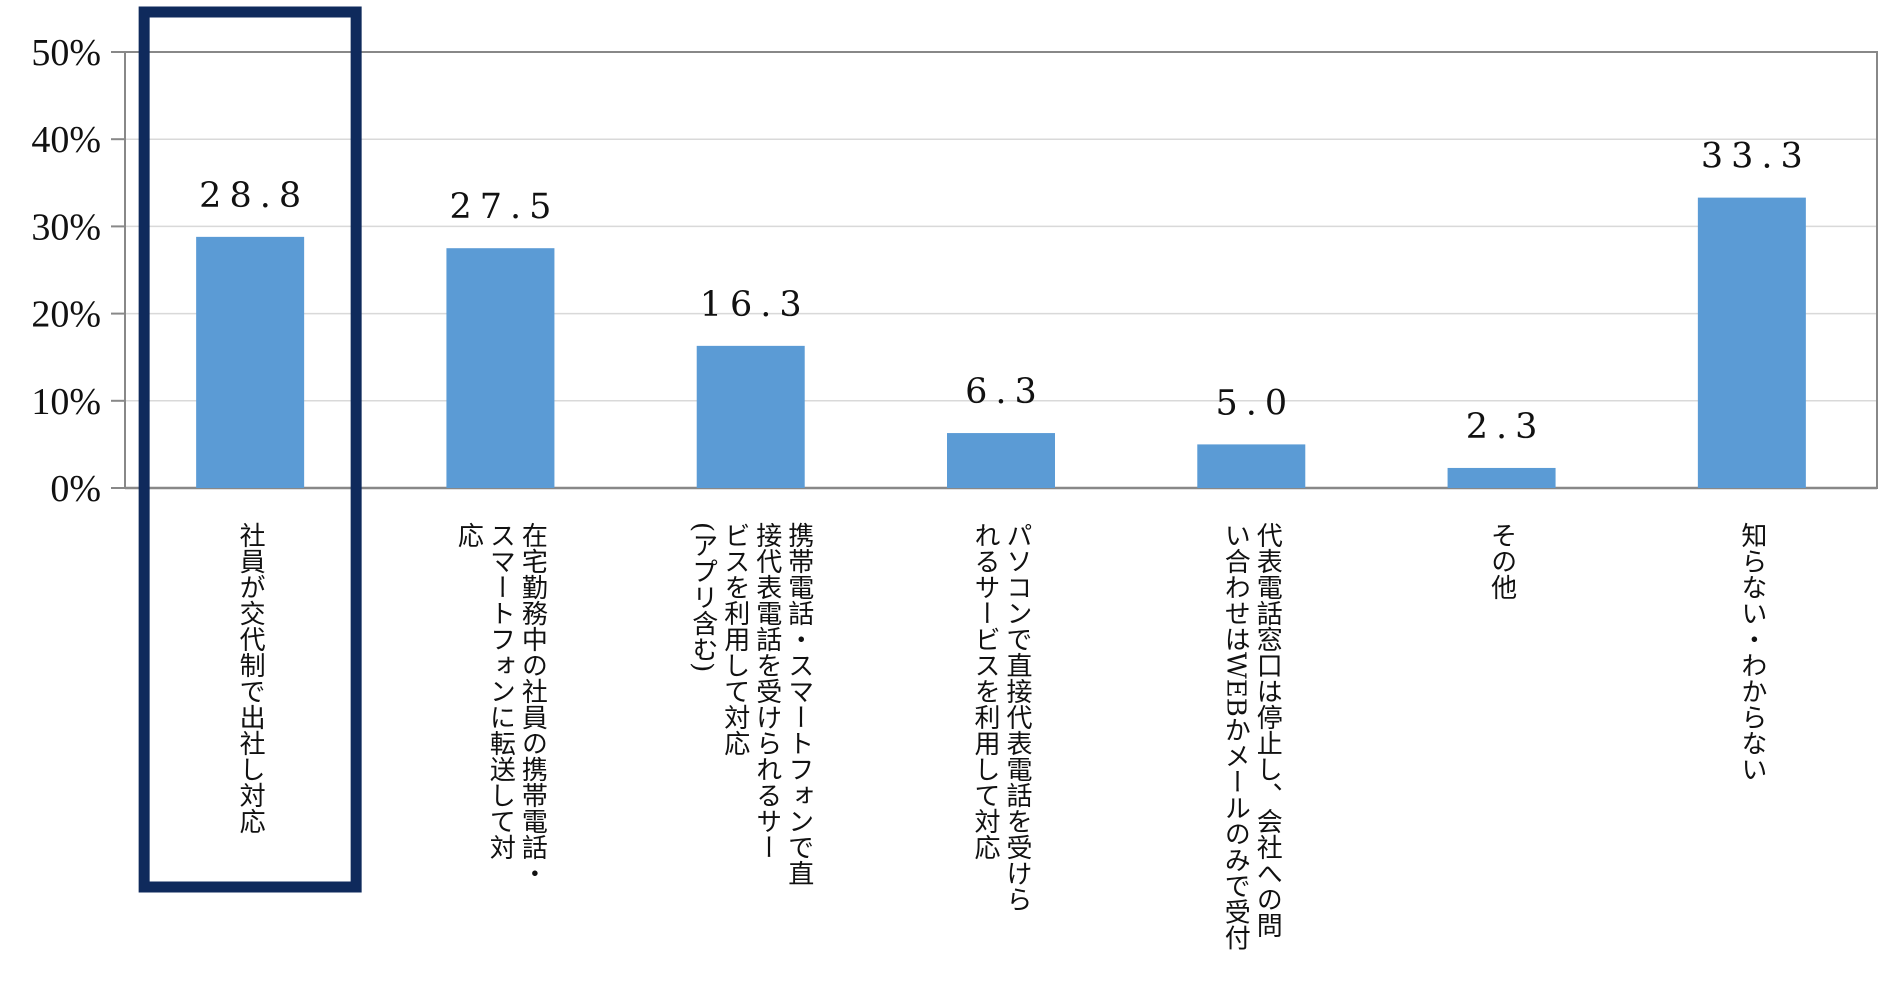  Describe the element at coordinates (1756, 157) in the screenshot. I see `data-label: 33.3` at that location.